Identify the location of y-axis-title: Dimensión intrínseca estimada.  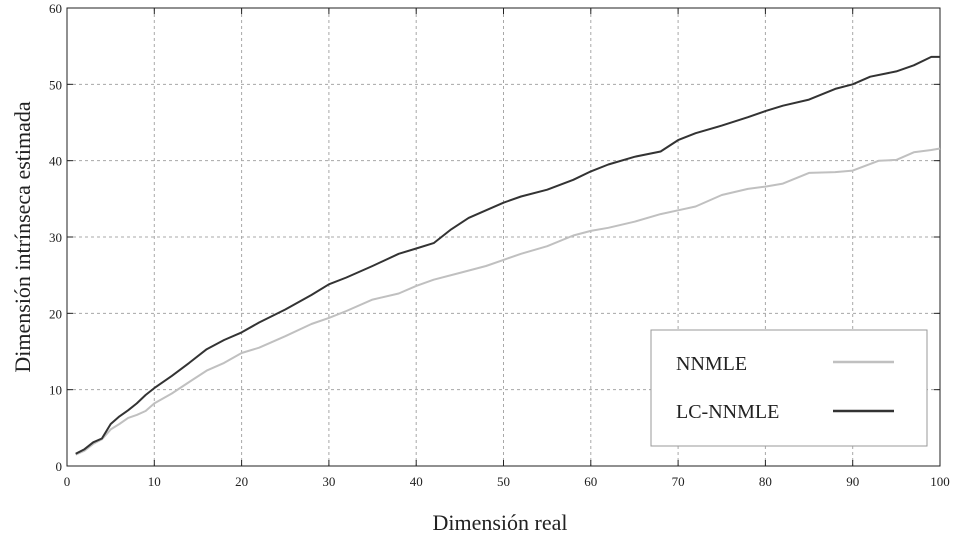
(22, 236).